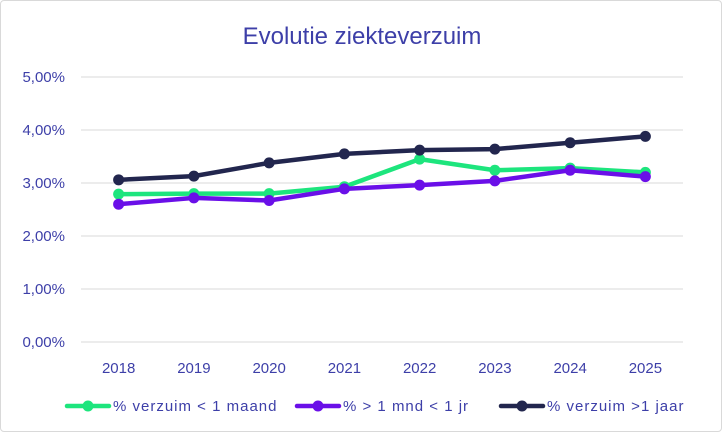 The height and width of the screenshot is (434, 724). I want to click on legend-label: % verzuim >1 jaar, so click(615, 406).